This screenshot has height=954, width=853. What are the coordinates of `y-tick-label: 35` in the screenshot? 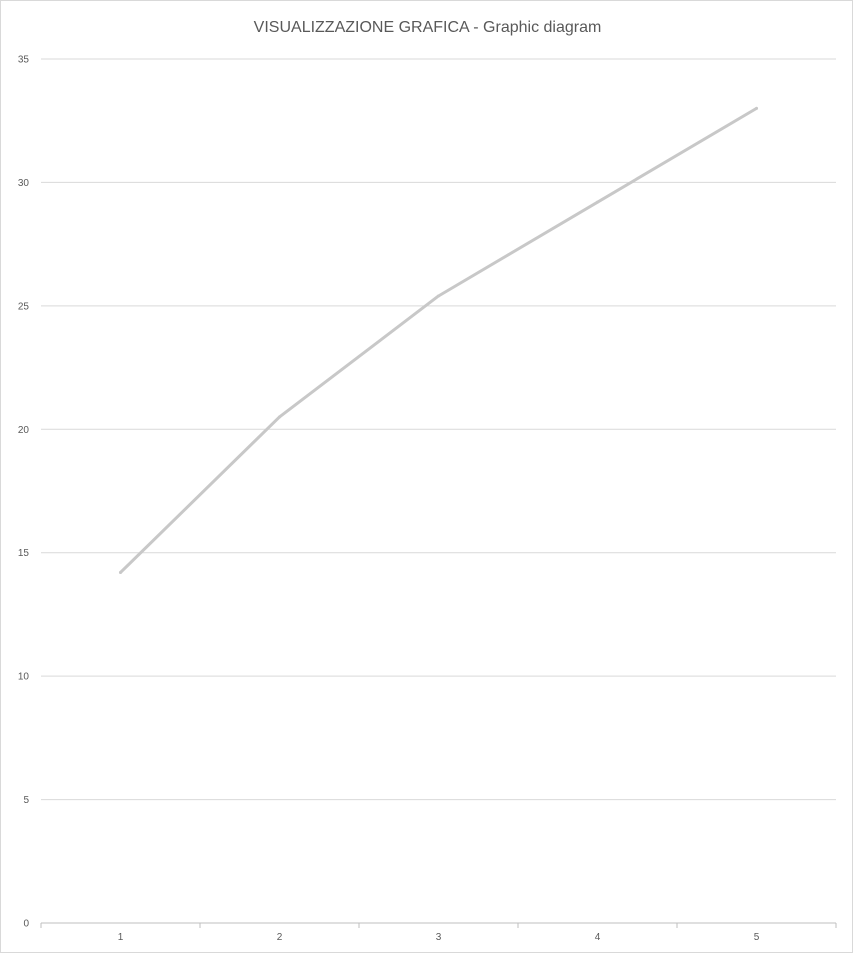 It's located at (24, 60).